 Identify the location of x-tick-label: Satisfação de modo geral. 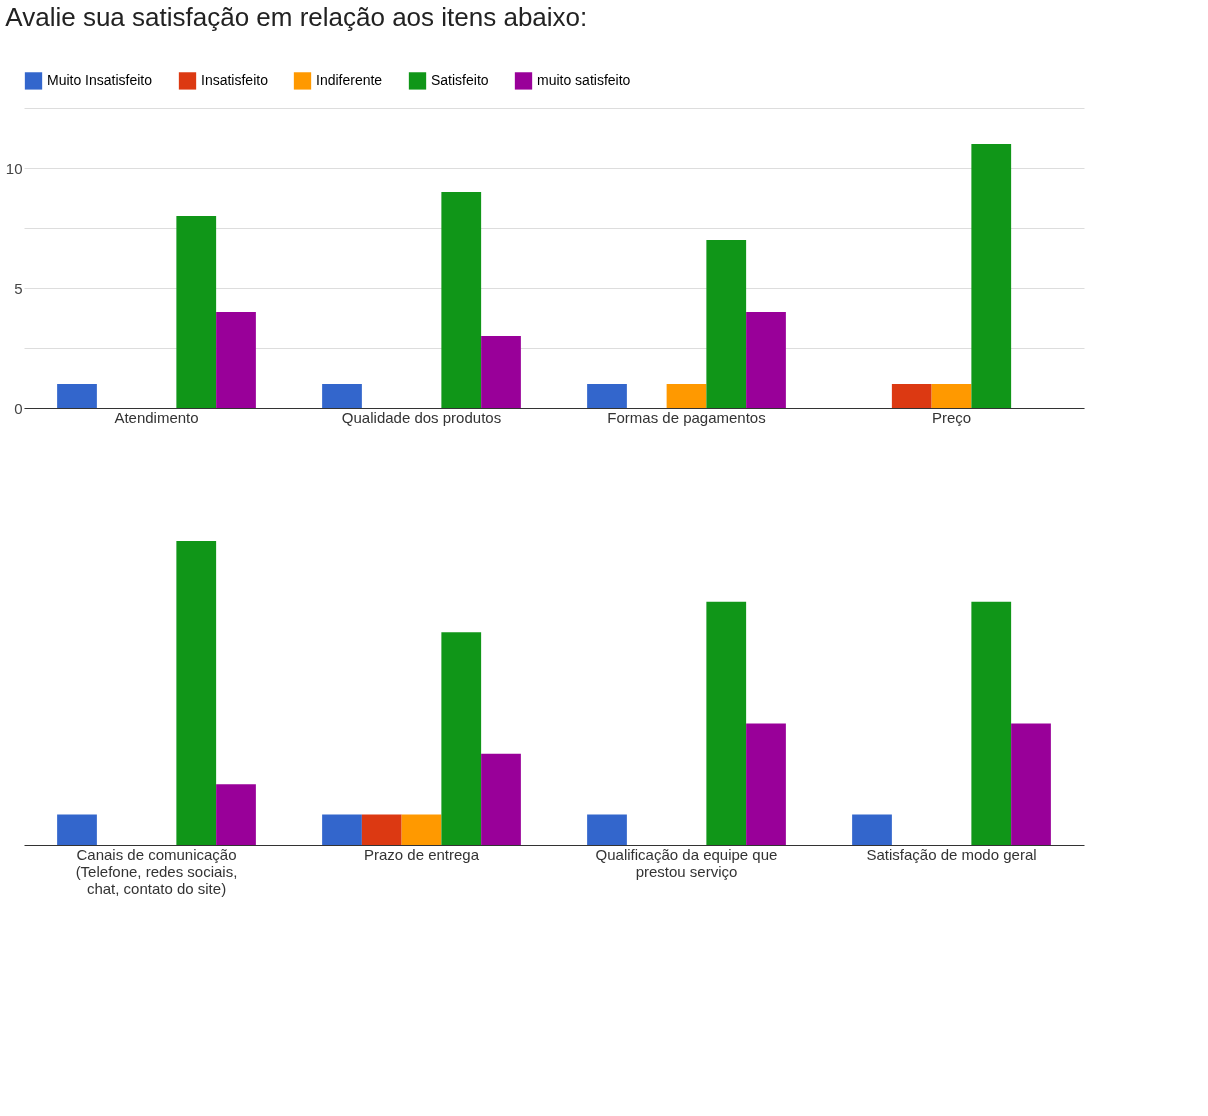
(951, 854).